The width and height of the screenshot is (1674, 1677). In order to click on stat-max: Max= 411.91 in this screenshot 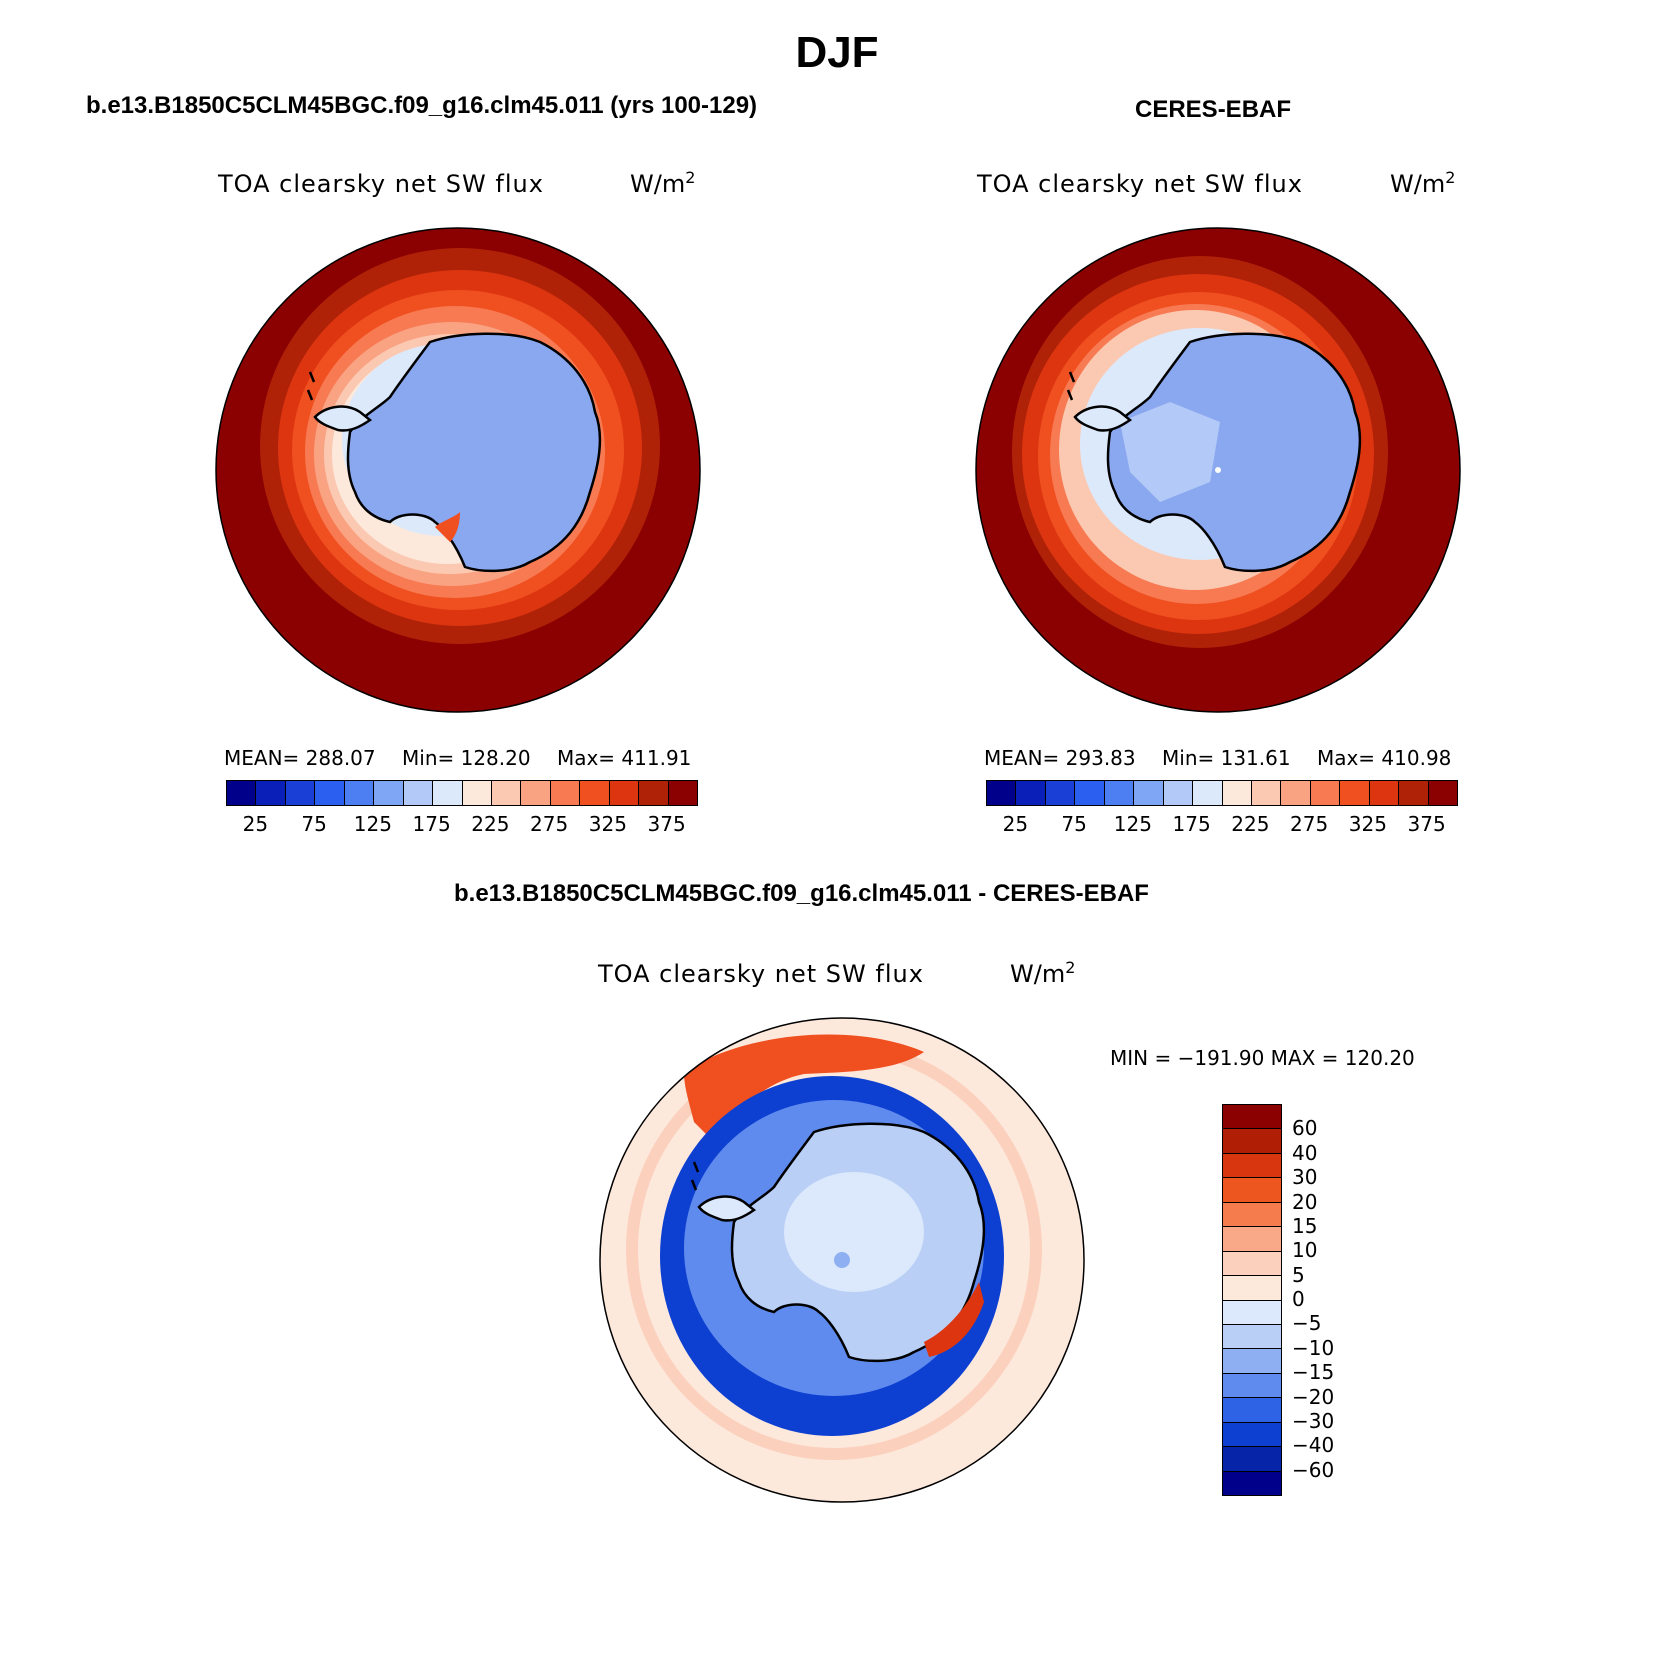, I will do `click(624, 758)`.